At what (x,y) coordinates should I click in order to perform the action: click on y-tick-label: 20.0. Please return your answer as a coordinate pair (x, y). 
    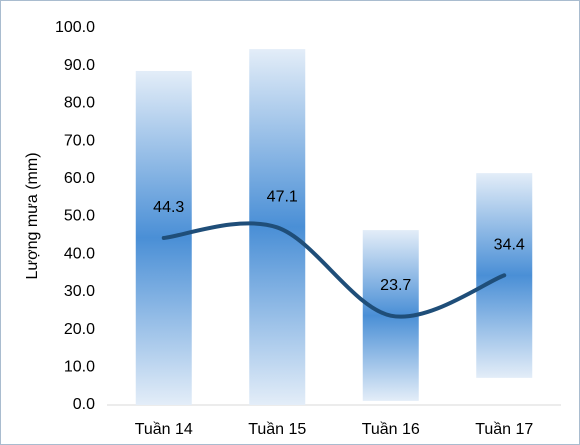
    Looking at the image, I should click on (79, 329).